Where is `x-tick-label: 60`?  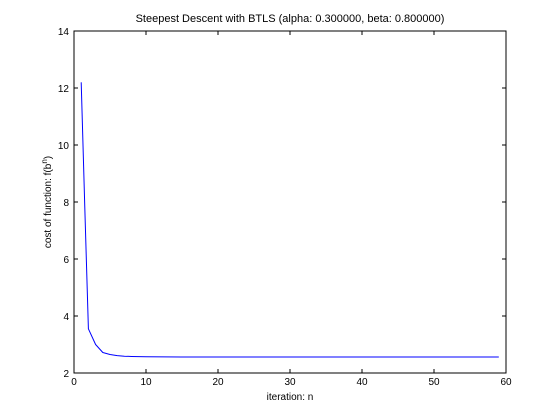 x-tick-label: 60 is located at coordinates (506, 382).